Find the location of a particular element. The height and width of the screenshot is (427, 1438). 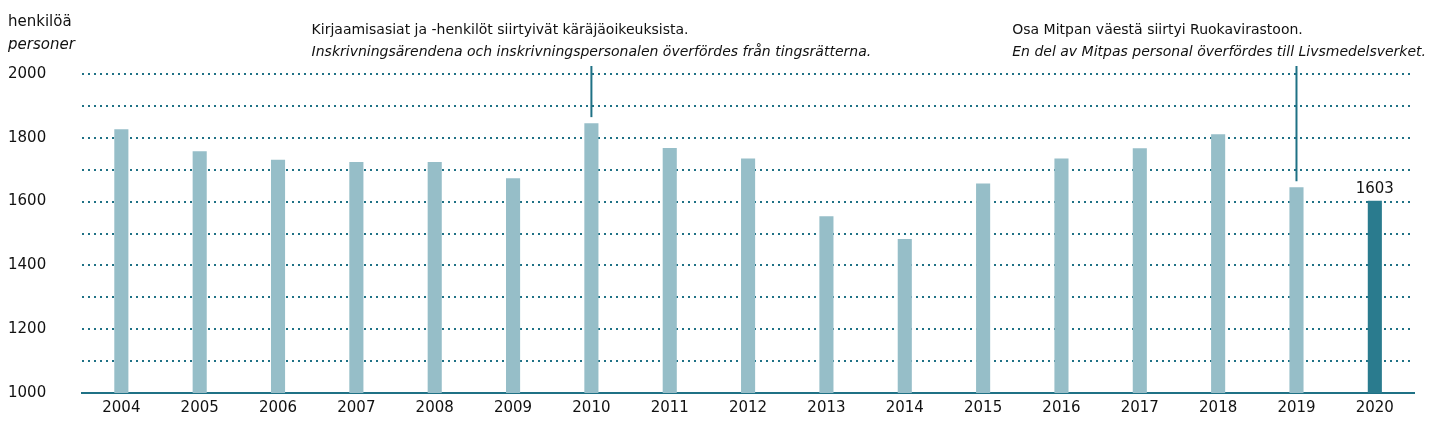

y-tick-label: 1600 is located at coordinates (27, 200).